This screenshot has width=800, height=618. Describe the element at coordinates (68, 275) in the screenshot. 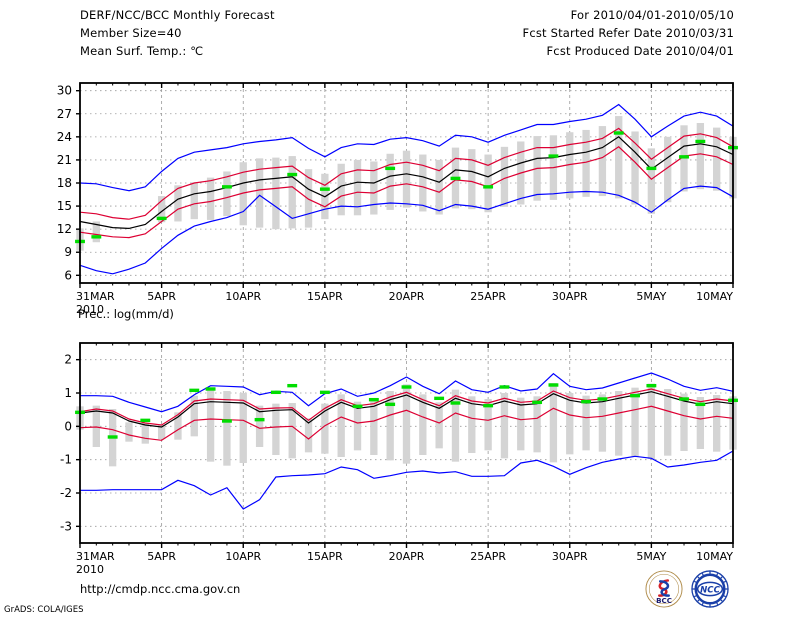

I see `y-tick-label: 6` at that location.